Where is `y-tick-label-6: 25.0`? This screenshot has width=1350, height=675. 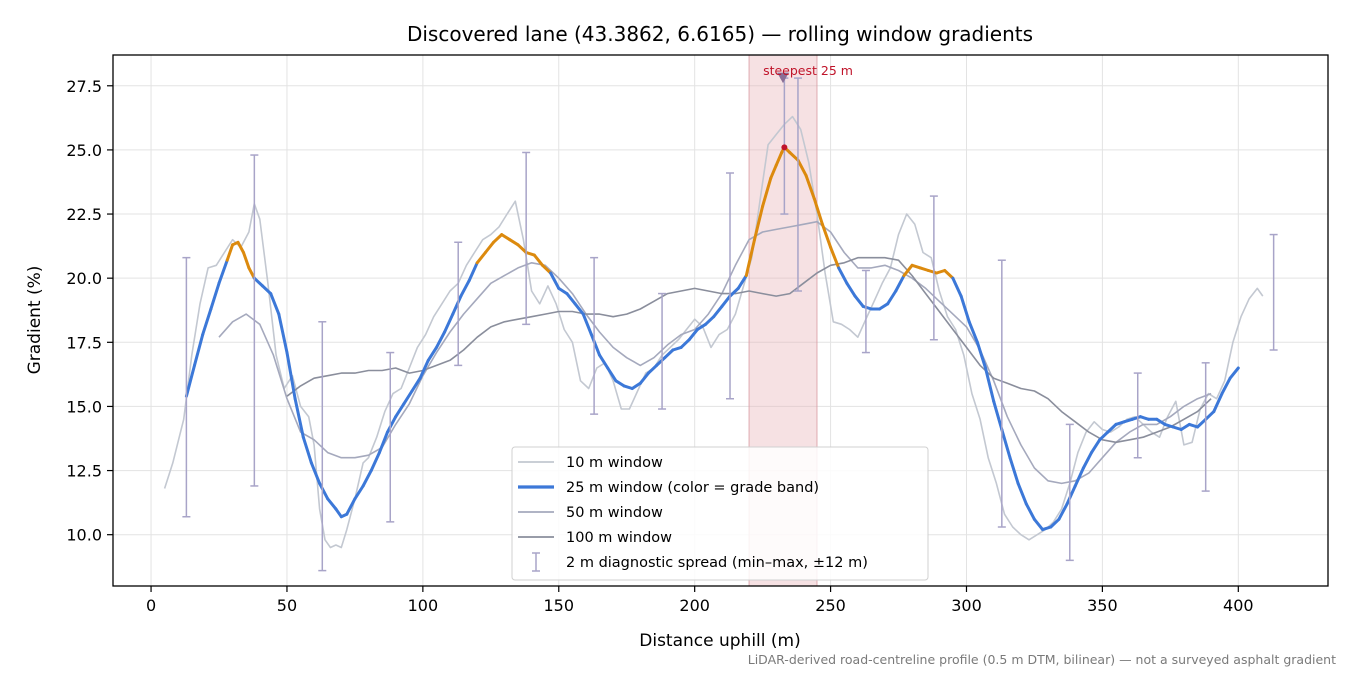
y-tick-label-6: 25.0 is located at coordinates (84, 150).